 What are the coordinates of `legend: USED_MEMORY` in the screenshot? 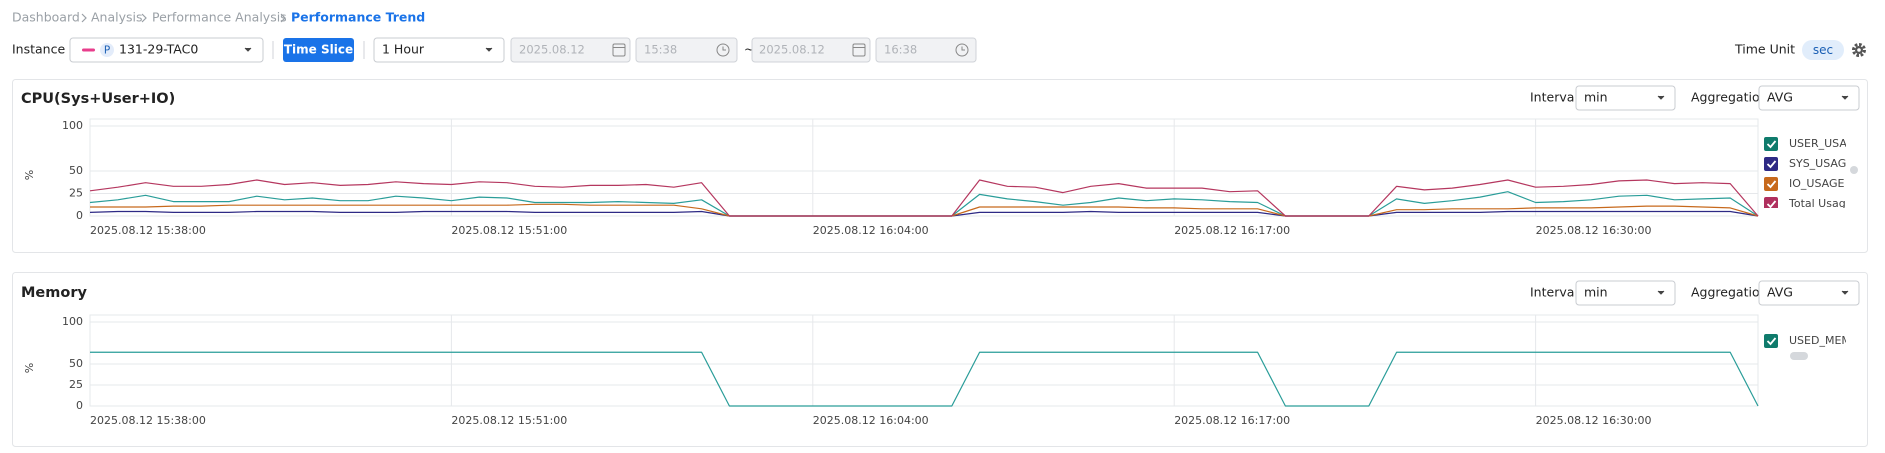 It's located at (1818, 341).